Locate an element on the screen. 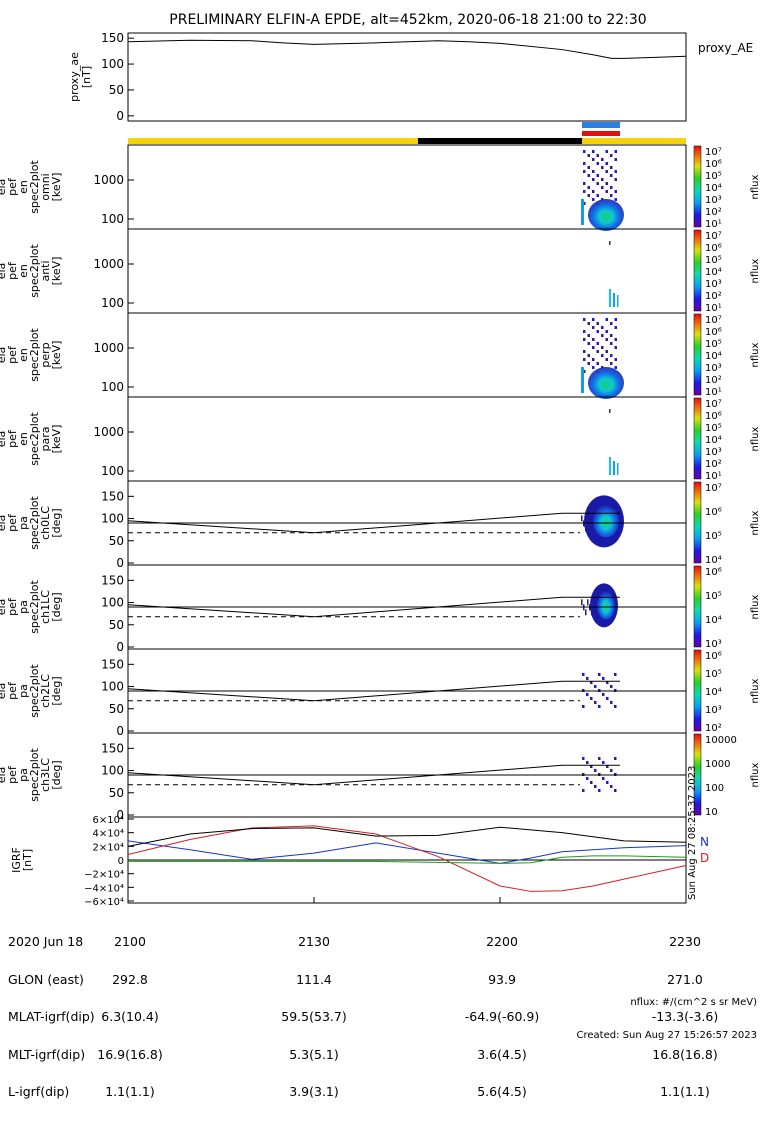 Image resolution: width=775 pixels, height=1124 pixels. y-axis-label-line: para is located at coordinates (45, 439).